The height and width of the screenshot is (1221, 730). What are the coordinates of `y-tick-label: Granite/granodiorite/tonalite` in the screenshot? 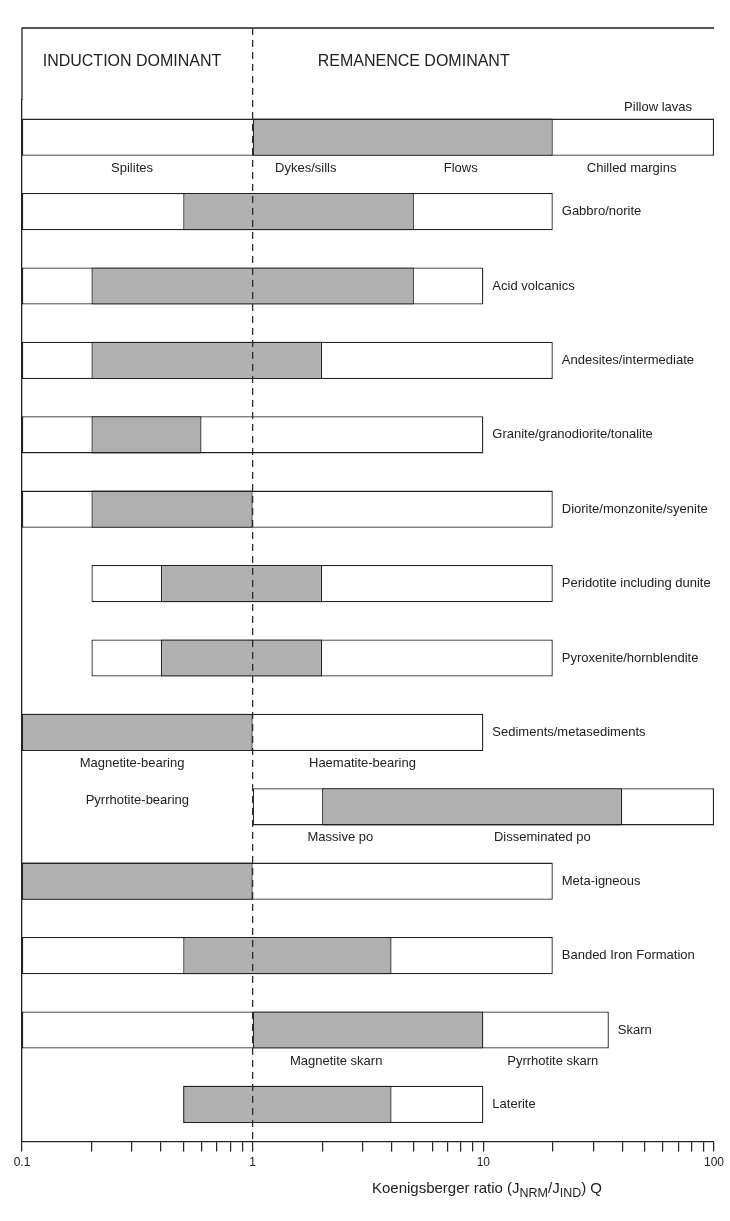 It's located at (572, 434).